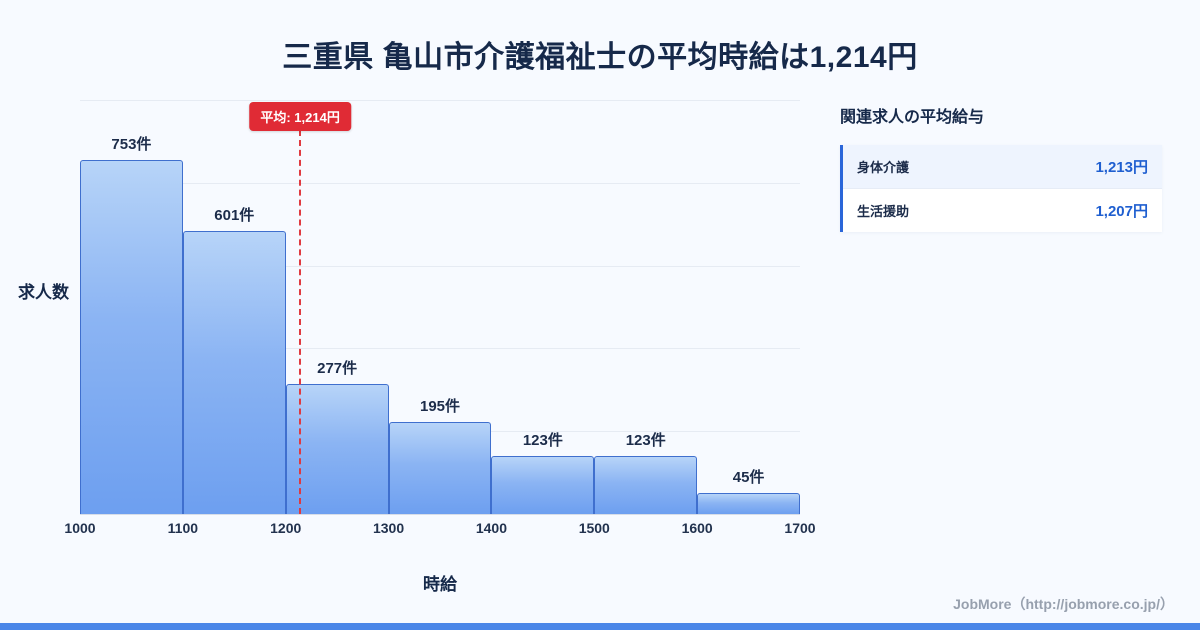 This screenshot has width=1200, height=630. I want to click on bar-slot: 601件, so click(234, 307).